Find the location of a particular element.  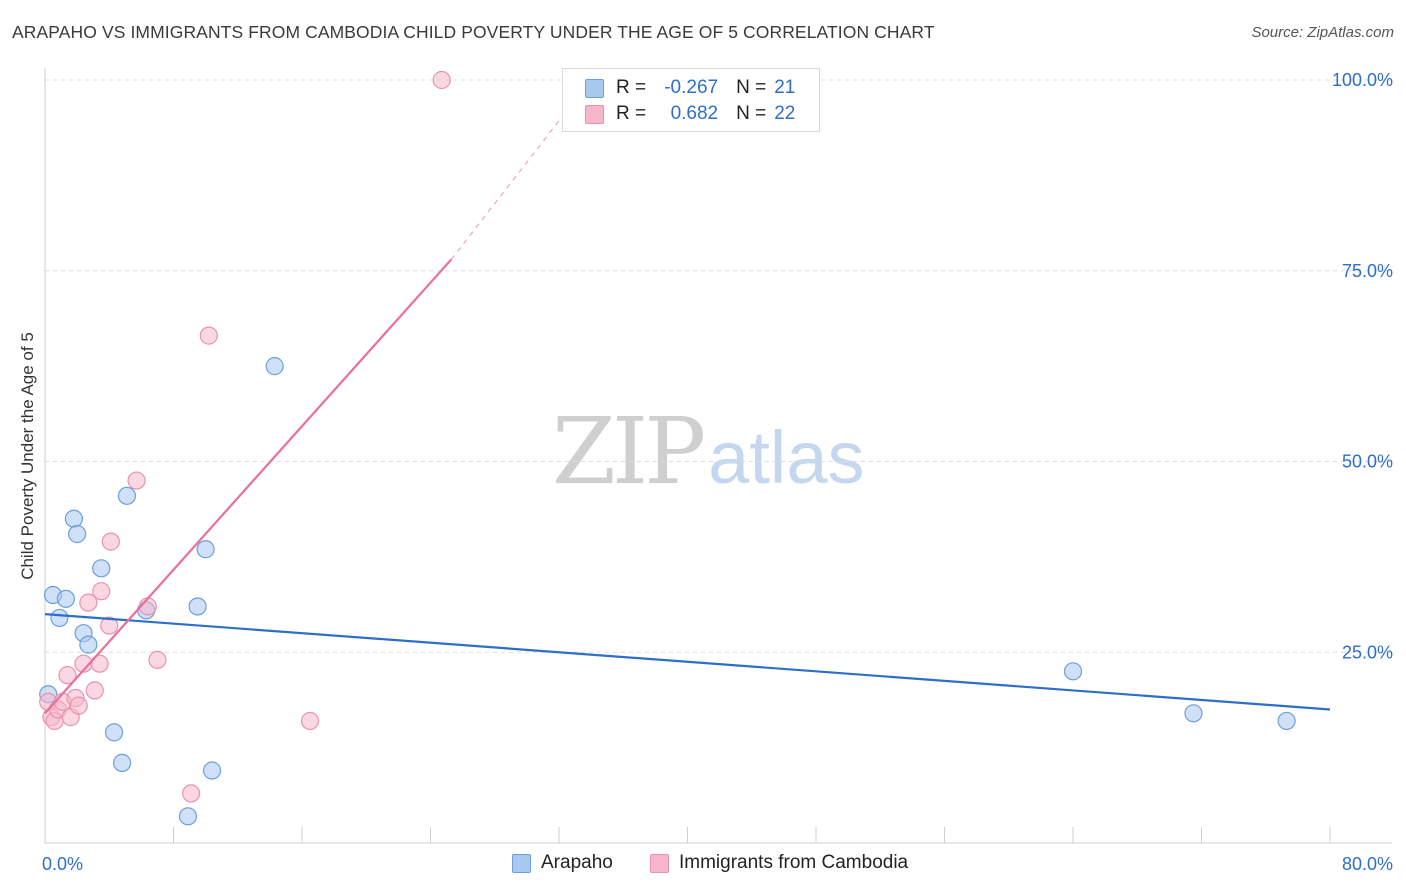

legend-label: Arapaho is located at coordinates (577, 862).